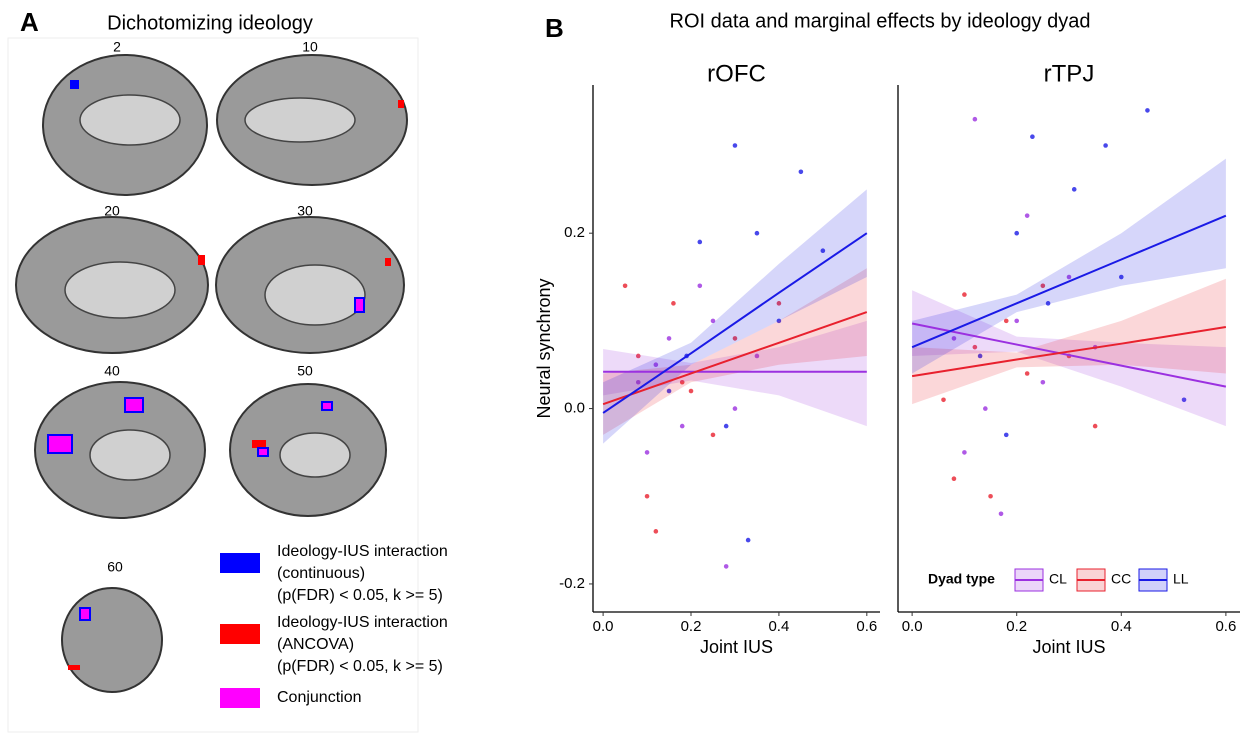 This screenshot has width=1244, height=738. I want to click on legend-label: CL, so click(1058, 579).